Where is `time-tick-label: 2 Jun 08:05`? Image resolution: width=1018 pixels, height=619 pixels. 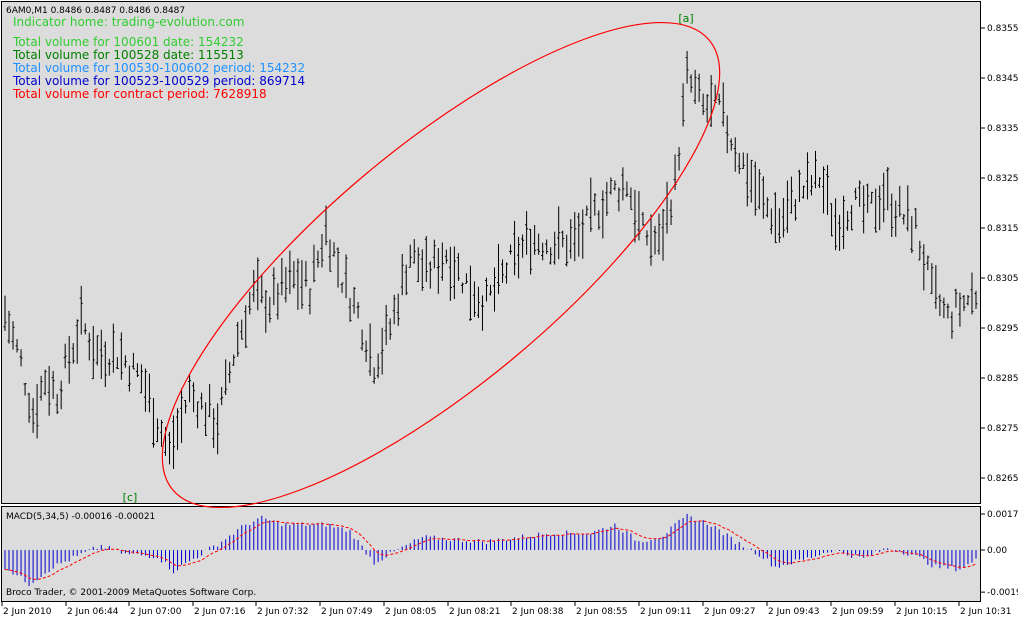 time-tick-label: 2 Jun 08:05 is located at coordinates (410, 612).